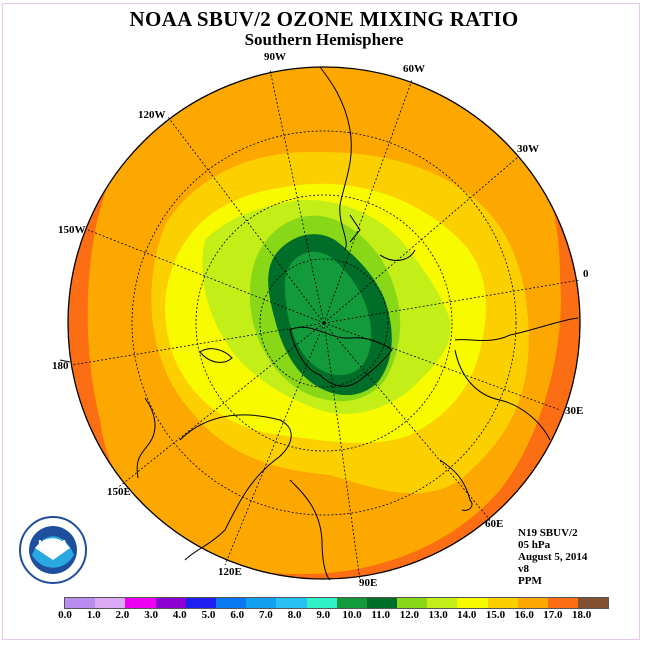 This screenshot has height=648, width=648. Describe the element at coordinates (294, 615) in the screenshot. I see `colorbar-tick-label: 8.0` at that location.